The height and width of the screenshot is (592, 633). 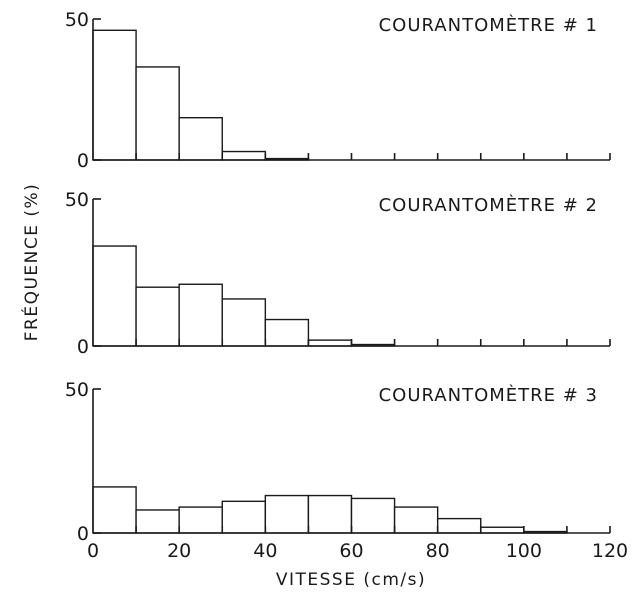 I want to click on panel-title: COURANTOMÈTRE # 1, so click(x=488, y=25).